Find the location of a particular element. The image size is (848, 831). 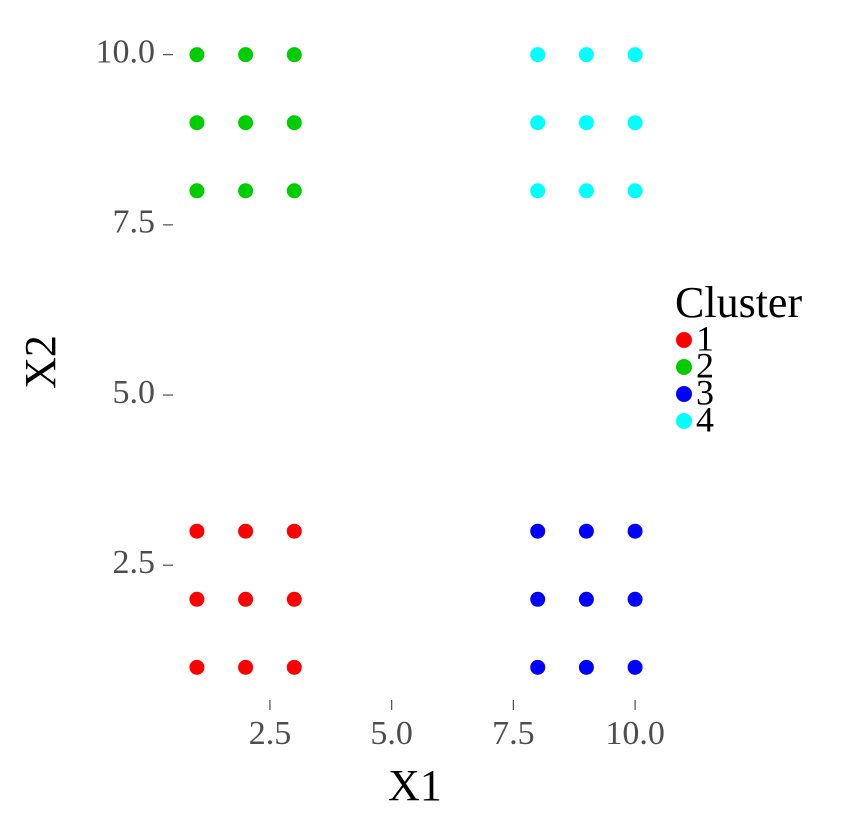

y-axis-title: X2 is located at coordinates (40, 362).